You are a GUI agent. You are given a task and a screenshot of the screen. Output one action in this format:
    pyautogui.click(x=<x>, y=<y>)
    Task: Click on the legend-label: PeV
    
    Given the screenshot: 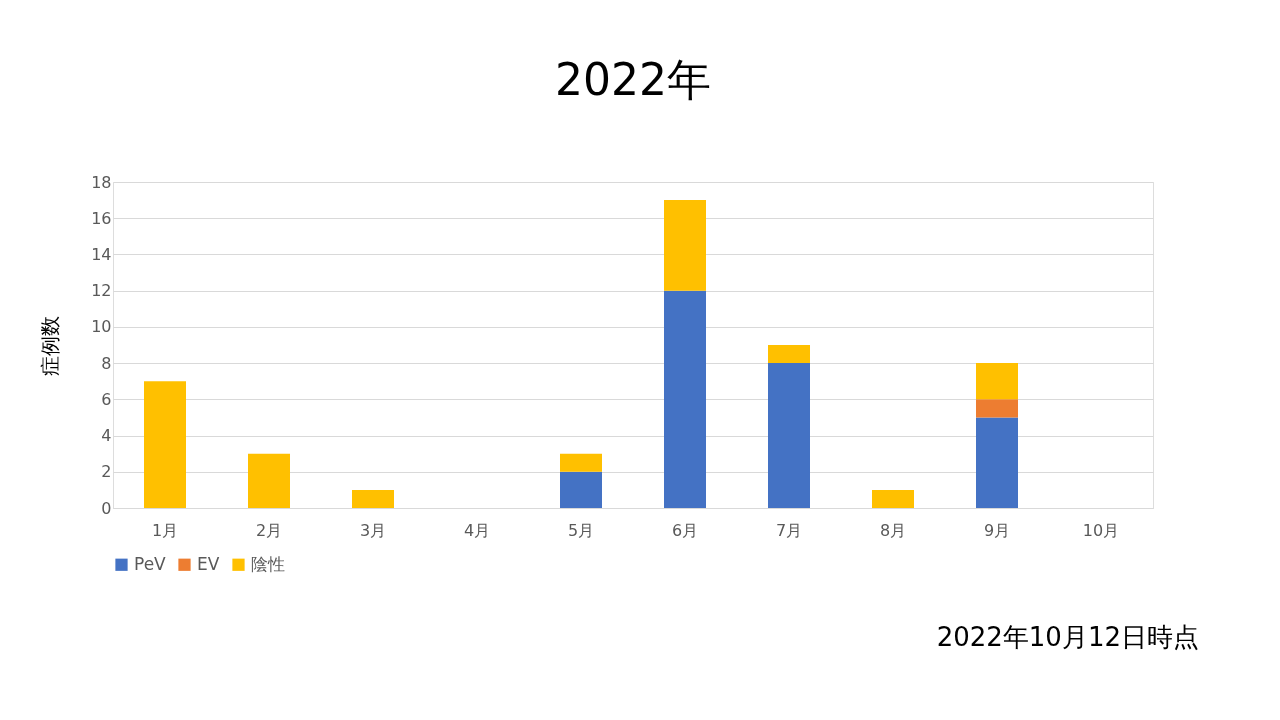 What is the action you would take?
    pyautogui.click(x=150, y=563)
    